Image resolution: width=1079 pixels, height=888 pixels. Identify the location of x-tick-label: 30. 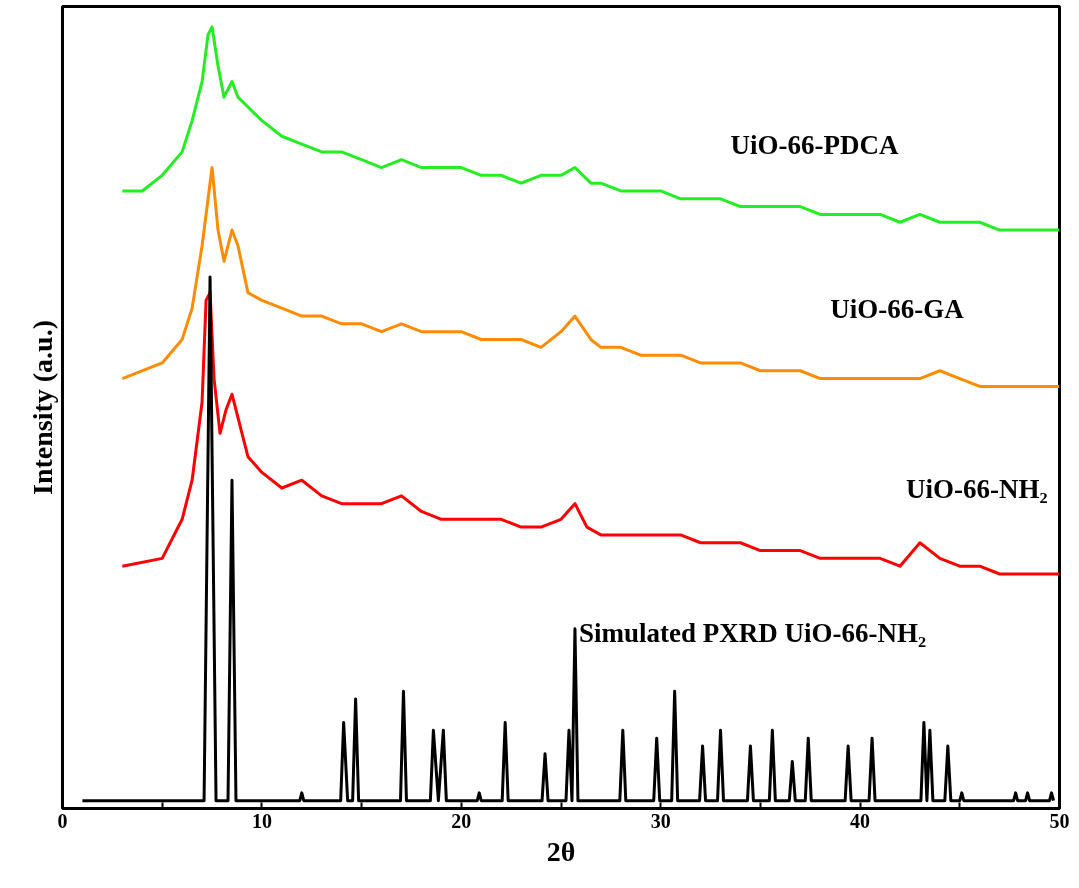
(660, 820).